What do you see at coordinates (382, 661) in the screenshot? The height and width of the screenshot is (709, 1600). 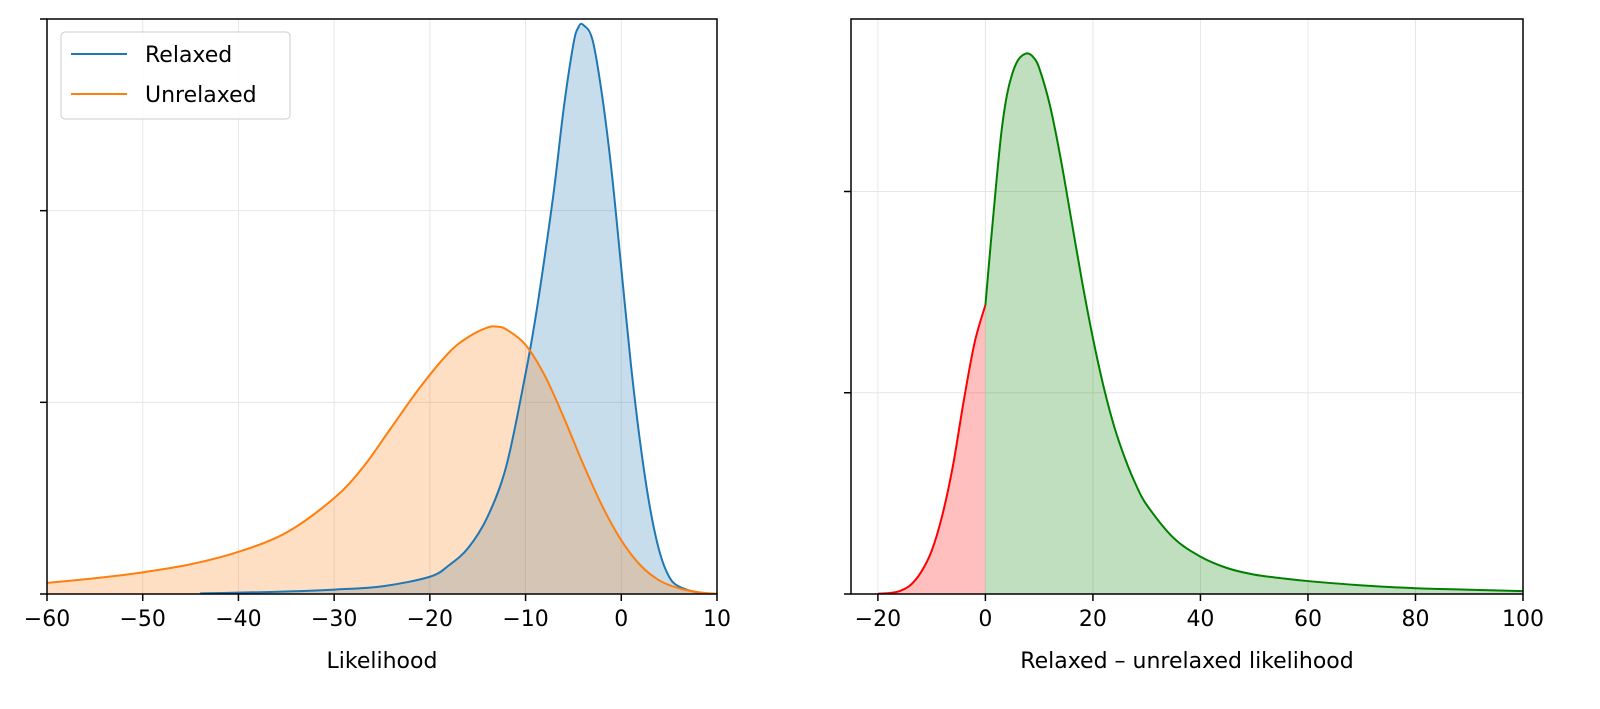 I see `x-axis-label: Likelihood` at bounding box center [382, 661].